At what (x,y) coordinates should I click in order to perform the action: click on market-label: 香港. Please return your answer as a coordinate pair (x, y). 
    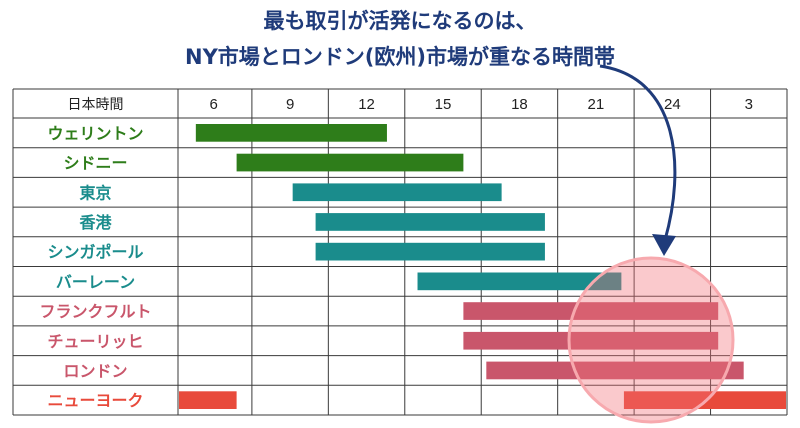
    Looking at the image, I should click on (95, 222).